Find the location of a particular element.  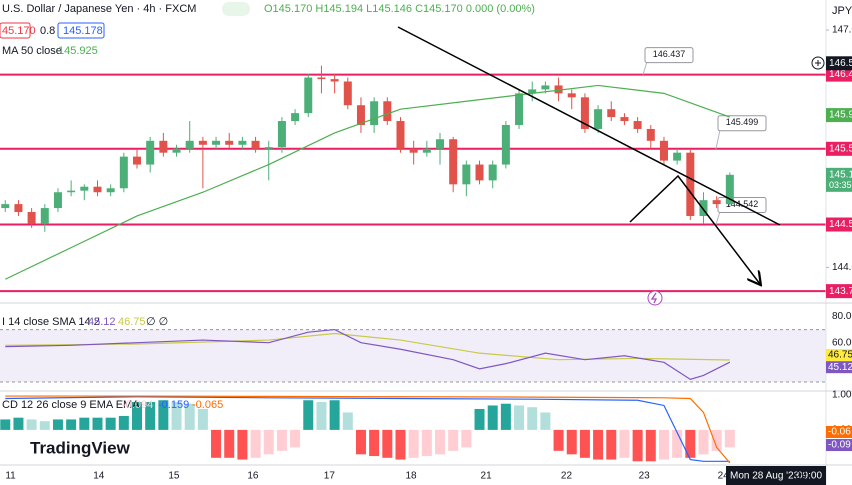

buy-price: 145.178 is located at coordinates (83, 31).